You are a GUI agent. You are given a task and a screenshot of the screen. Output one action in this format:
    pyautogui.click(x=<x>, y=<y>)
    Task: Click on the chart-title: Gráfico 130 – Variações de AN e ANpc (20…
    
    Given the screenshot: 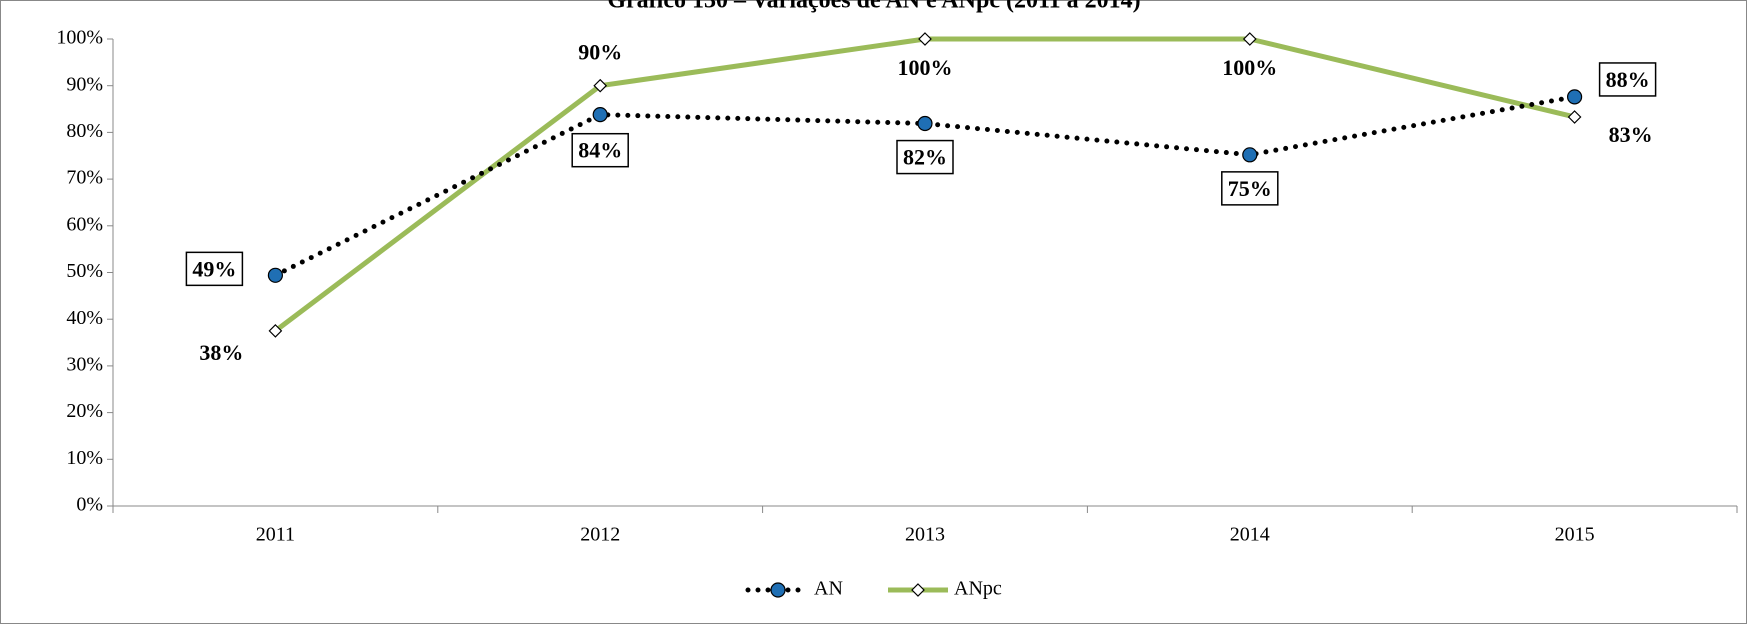 What is the action you would take?
    pyautogui.click(x=873, y=7)
    